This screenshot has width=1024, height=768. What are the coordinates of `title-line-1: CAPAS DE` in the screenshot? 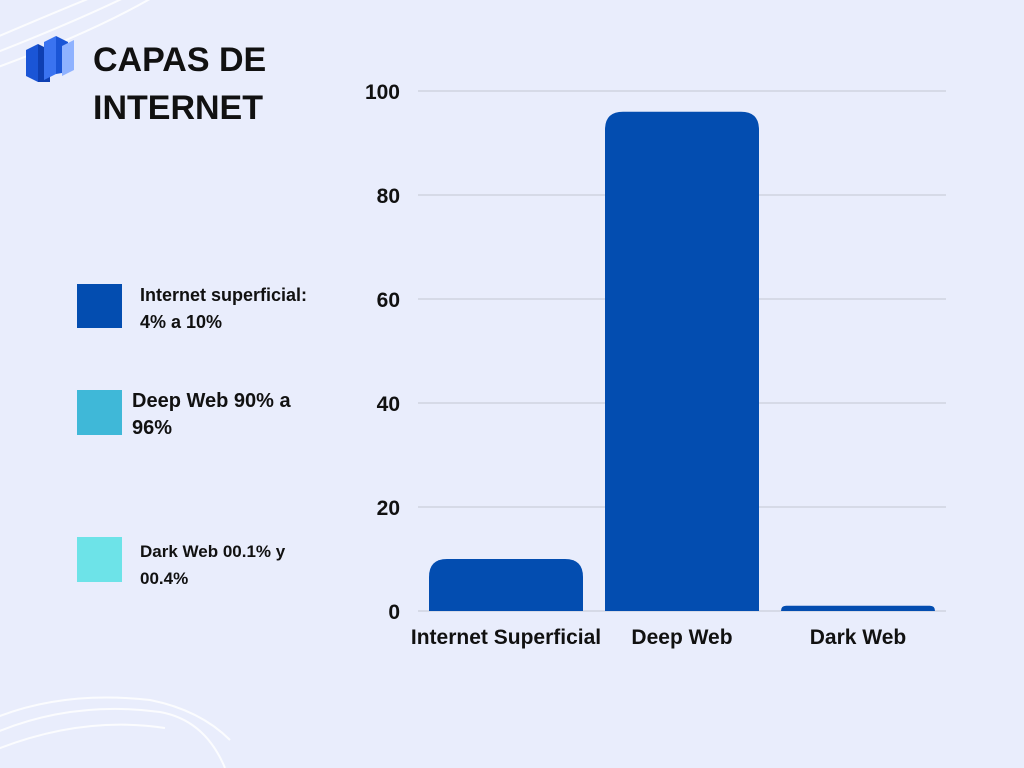 It's located at (180, 60).